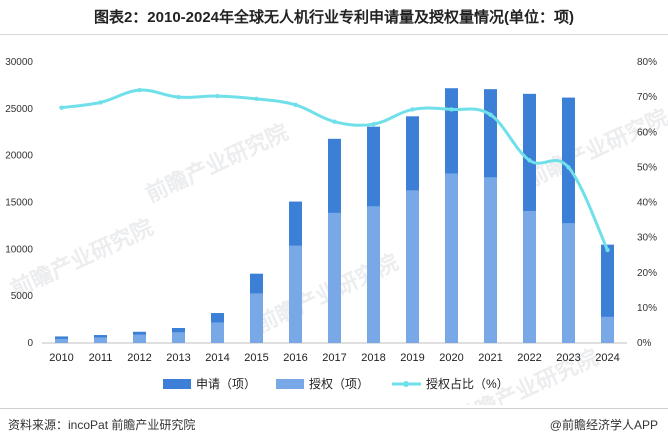 Image resolution: width=668 pixels, height=443 pixels. I want to click on x-tick-label: 2010, so click(61, 358).